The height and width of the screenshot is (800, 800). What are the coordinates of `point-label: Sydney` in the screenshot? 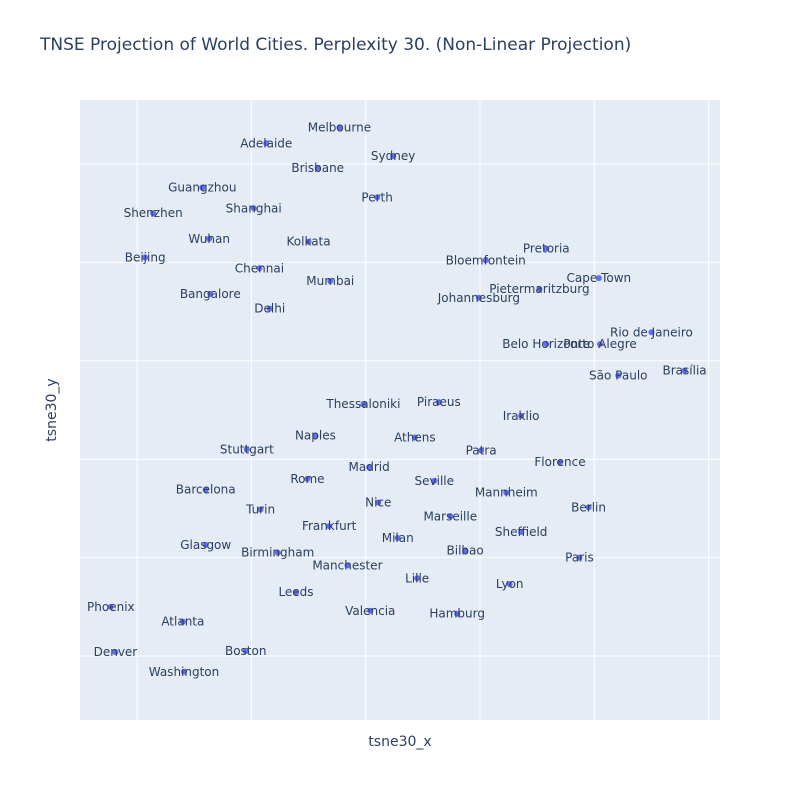 It's located at (393, 156).